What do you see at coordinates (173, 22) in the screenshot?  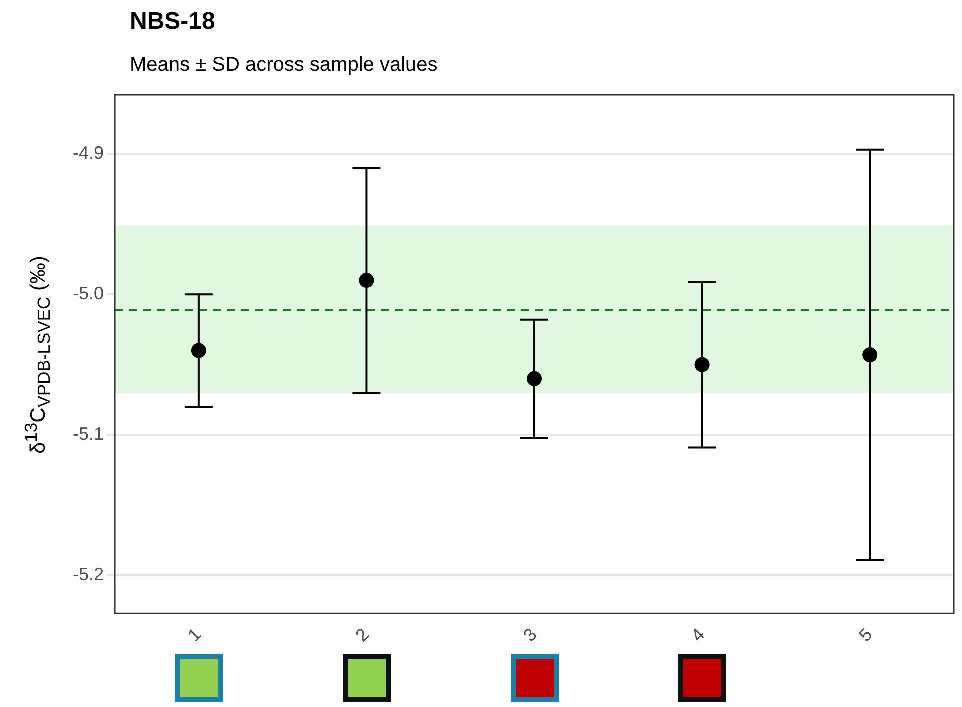 I see `chart-title: NBS-18` at bounding box center [173, 22].